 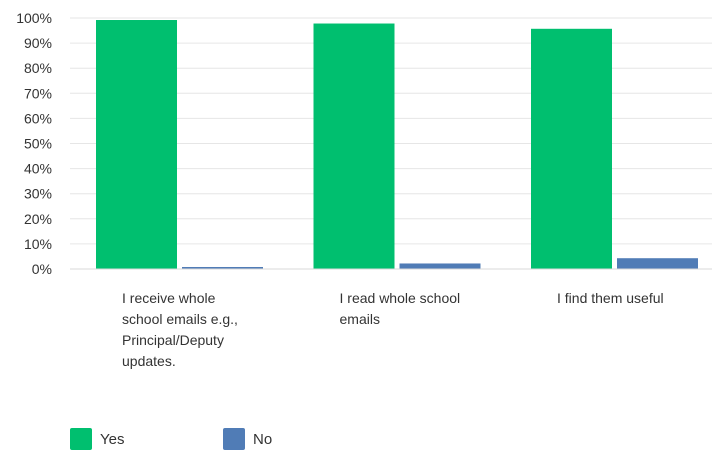 I want to click on category-label-line: I read whole school, so click(x=400, y=298).